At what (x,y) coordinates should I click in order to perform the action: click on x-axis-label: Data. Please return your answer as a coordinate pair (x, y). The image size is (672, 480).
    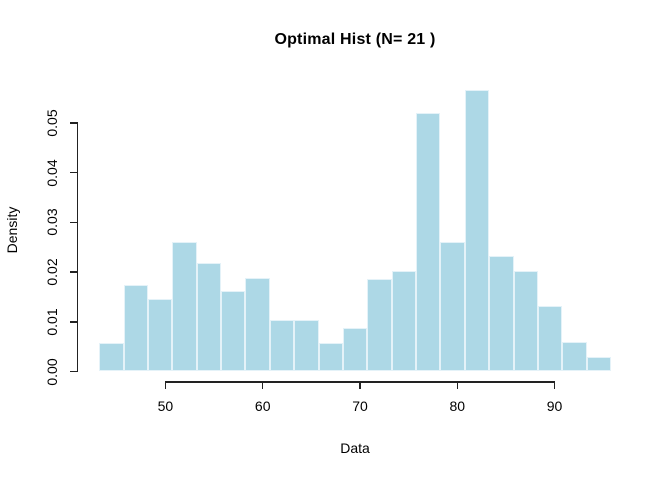
    Looking at the image, I should click on (355, 448).